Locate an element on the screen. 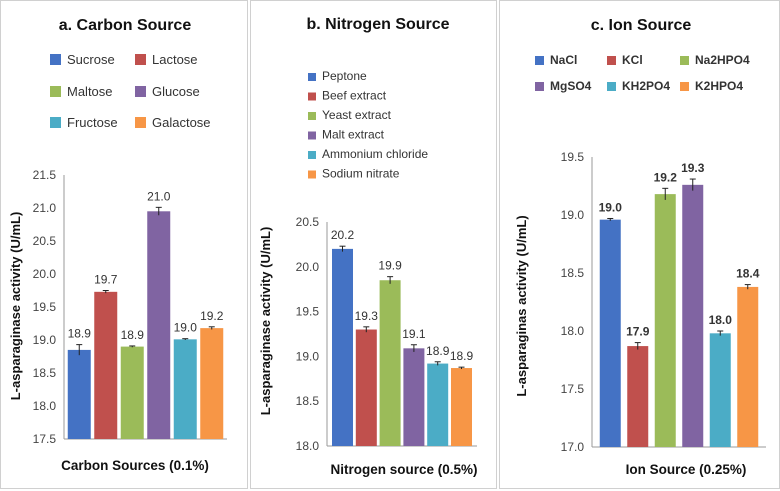 This screenshot has width=780, height=491. legend-label: Galactose is located at coordinates (181, 122).